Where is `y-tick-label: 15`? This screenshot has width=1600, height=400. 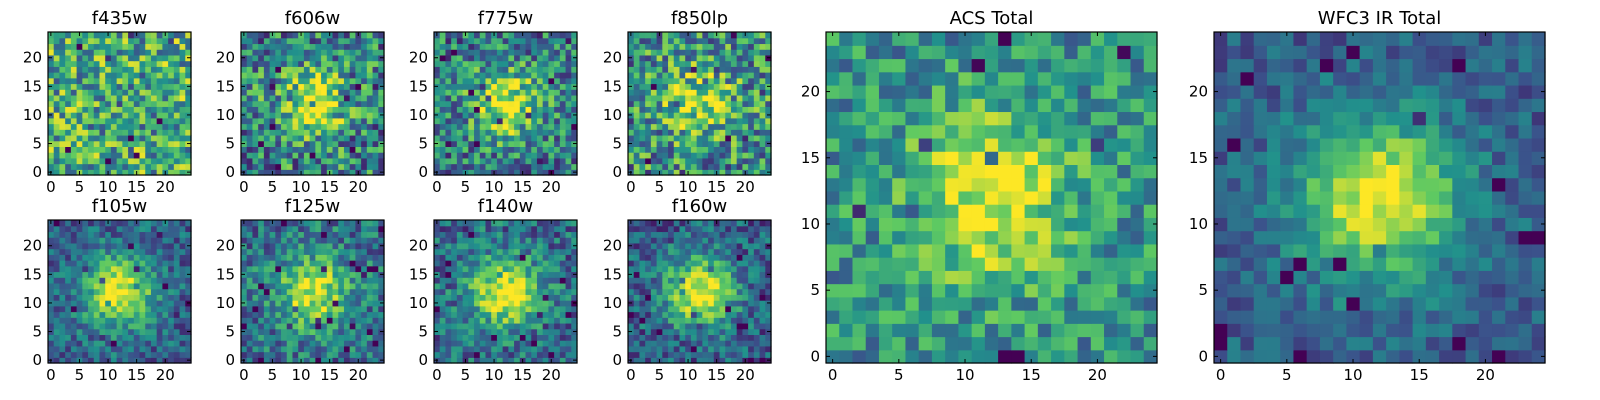
y-tick-label: 15 is located at coordinates (418, 86).